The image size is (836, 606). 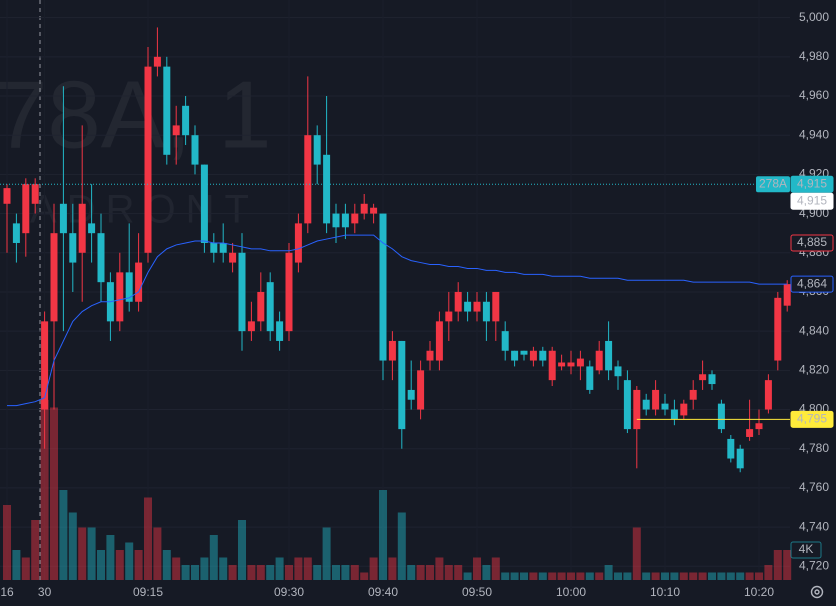 What do you see at coordinates (7, 592) in the screenshot?
I see `x-tick-label: 16` at bounding box center [7, 592].